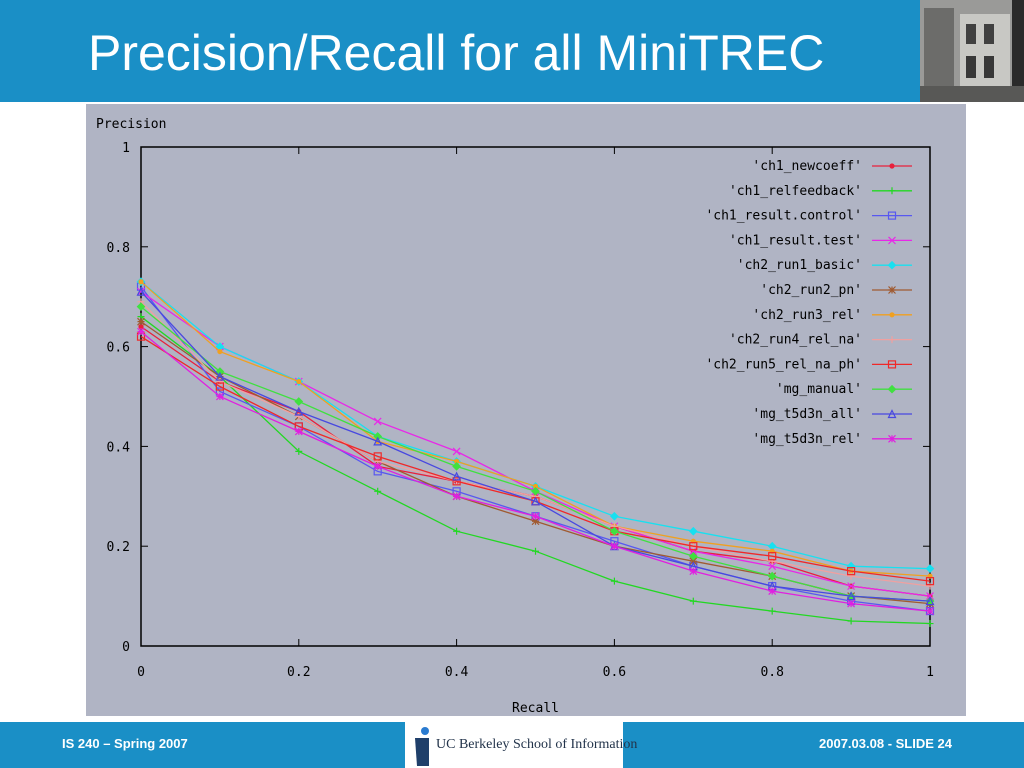  I want to click on slide-title: Precision/Recall for all MiniTREC, so click(456, 53).